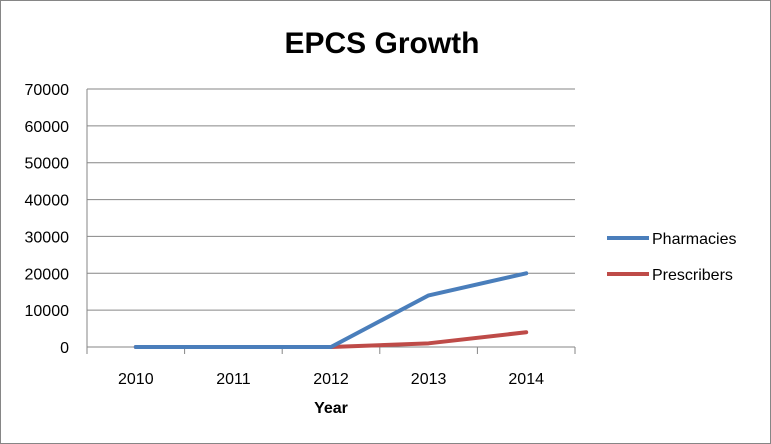 The width and height of the screenshot is (771, 444). I want to click on y-tick-label: 70000, so click(47, 90).